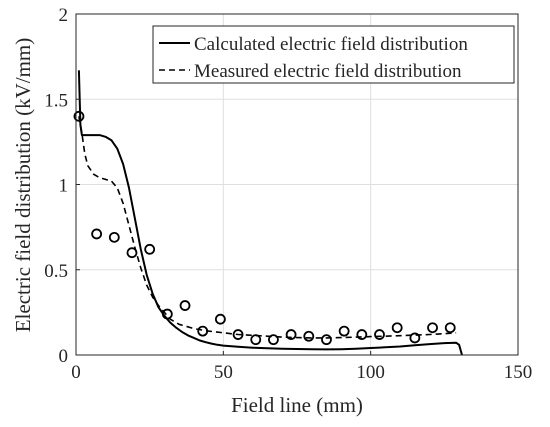 Image resolution: width=550 pixels, height=427 pixels. I want to click on y-tick-label: 1.5, so click(56, 100).